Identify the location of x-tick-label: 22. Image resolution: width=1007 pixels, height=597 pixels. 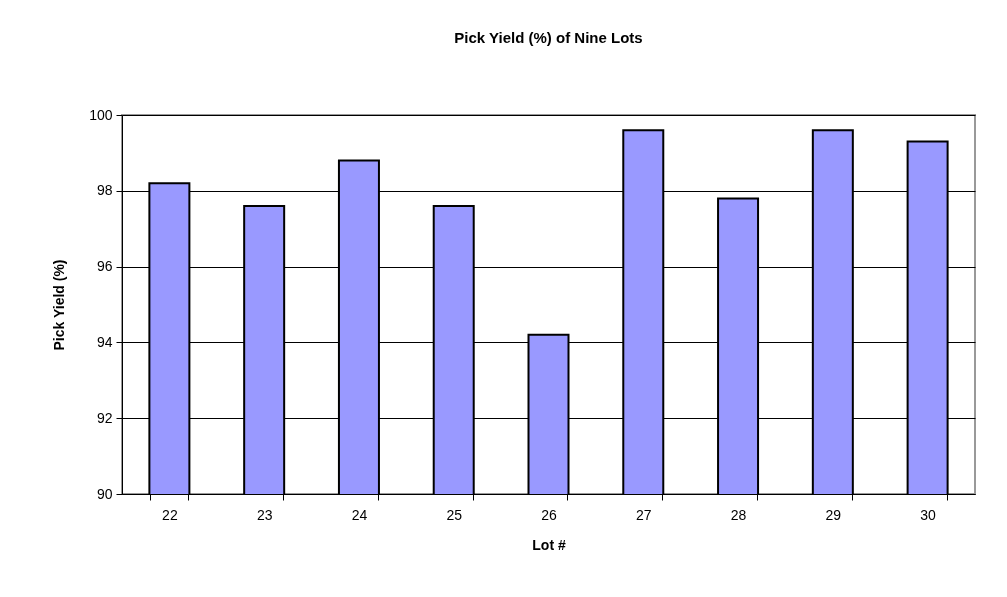
(170, 514).